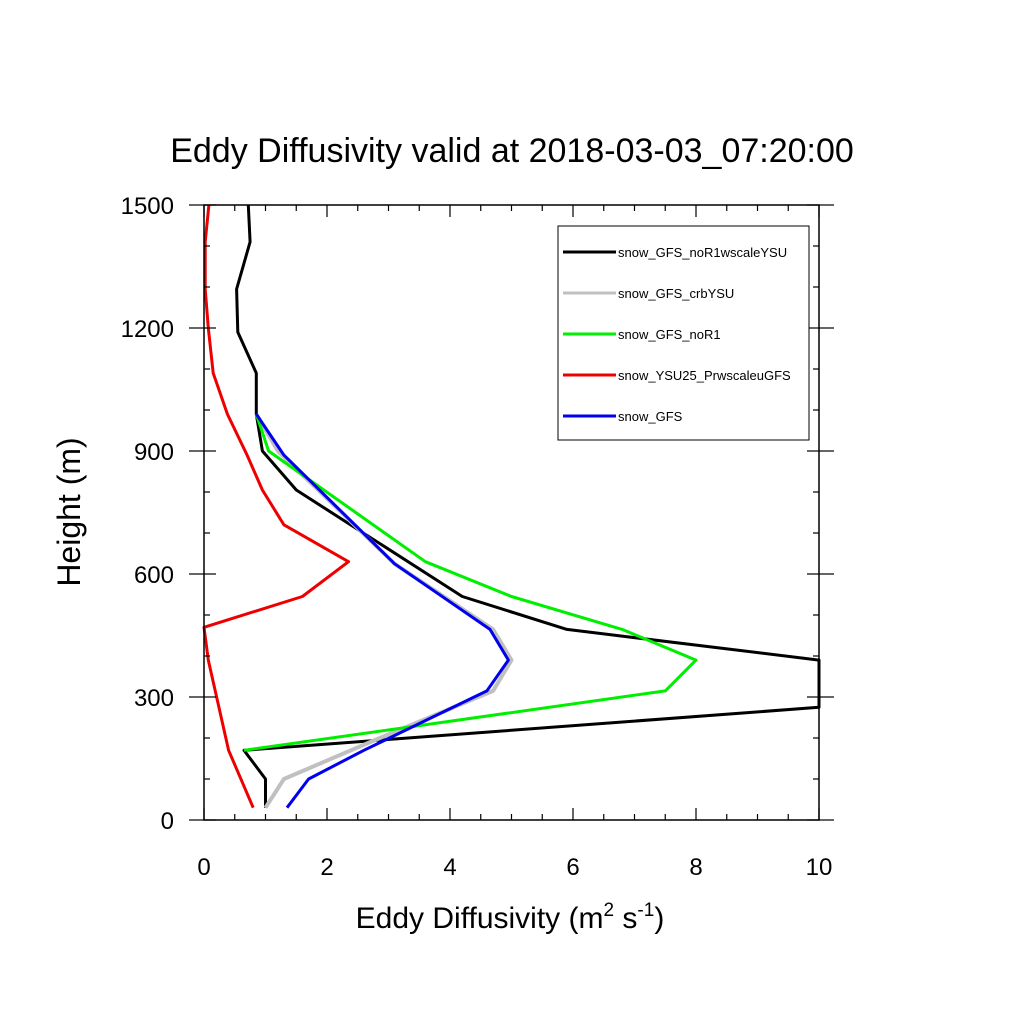 The image size is (1024, 1024). Describe the element at coordinates (203, 867) in the screenshot. I see `x-tick-label: 0` at that location.